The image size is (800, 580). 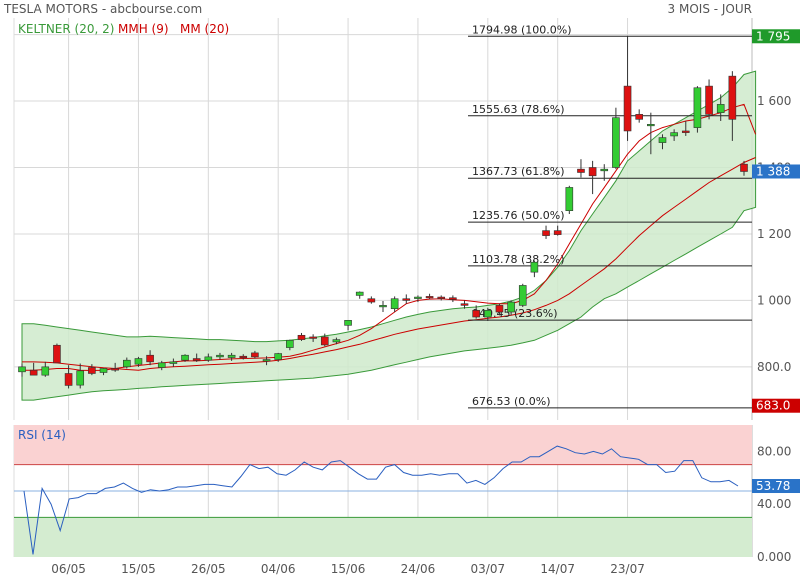 What do you see at coordinates (138, 569) in the screenshot?
I see `x-tick-label: 15/05` at bounding box center [138, 569].